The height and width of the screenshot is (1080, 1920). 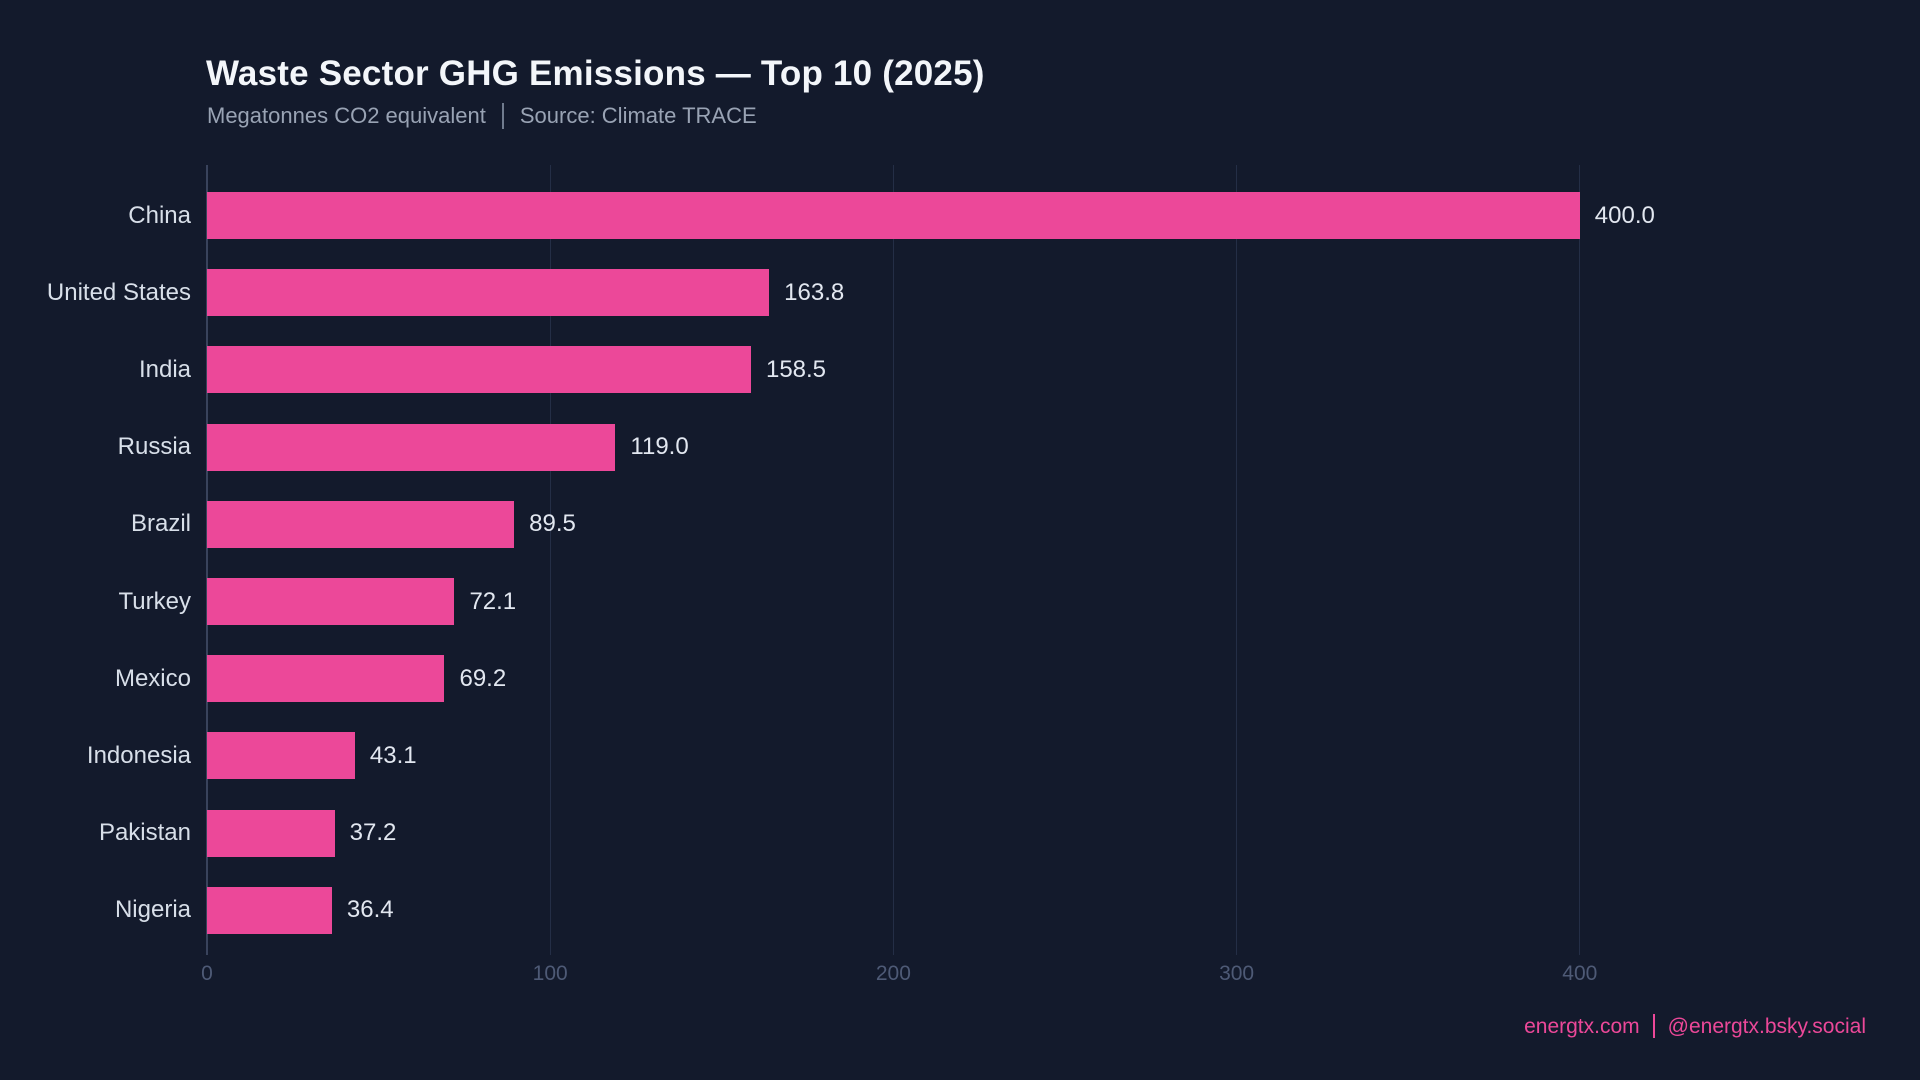 I want to click on footer: energtx.com @energtx.bsky.social, so click(x=1695, y=1026).